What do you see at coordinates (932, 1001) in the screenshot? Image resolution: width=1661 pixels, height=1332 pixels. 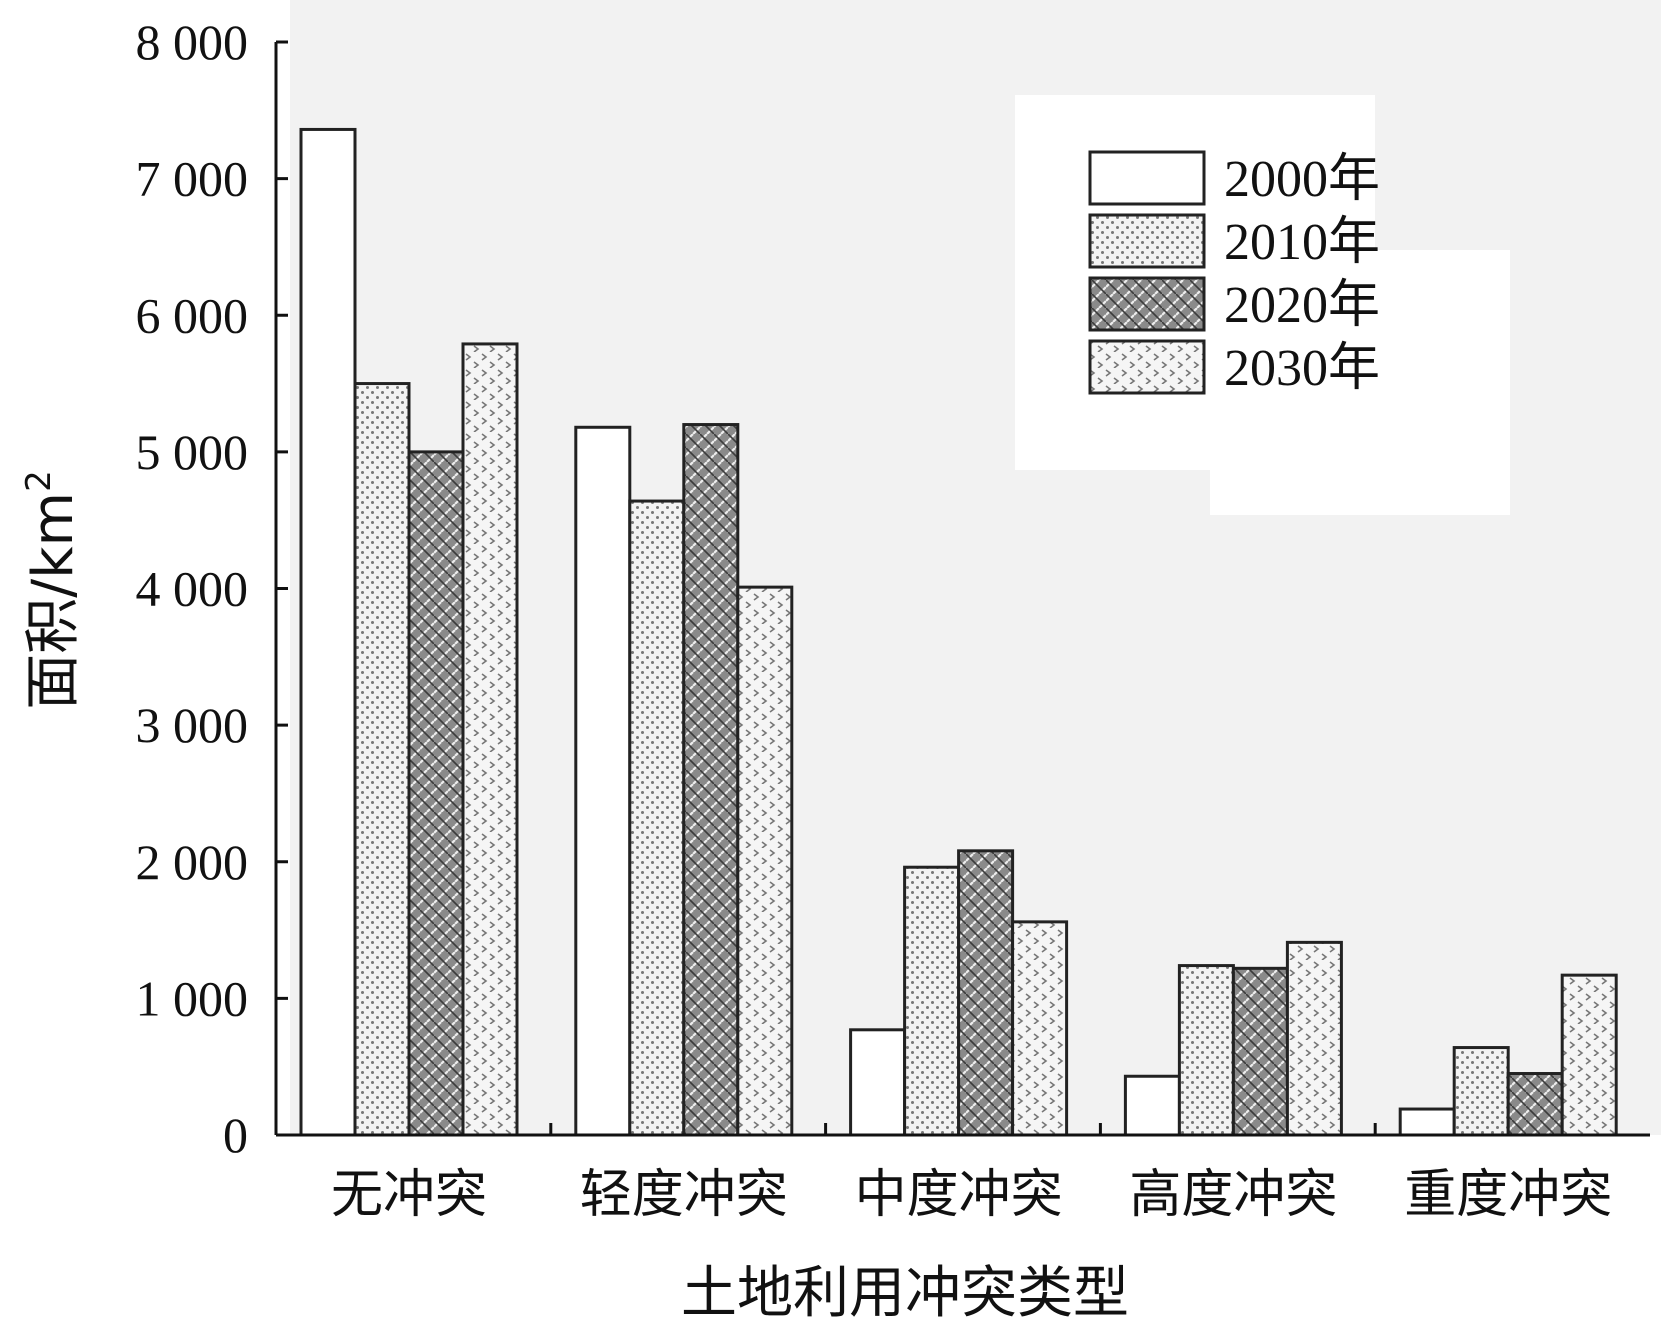 I see `bar-2010年-中度冲突` at bounding box center [932, 1001].